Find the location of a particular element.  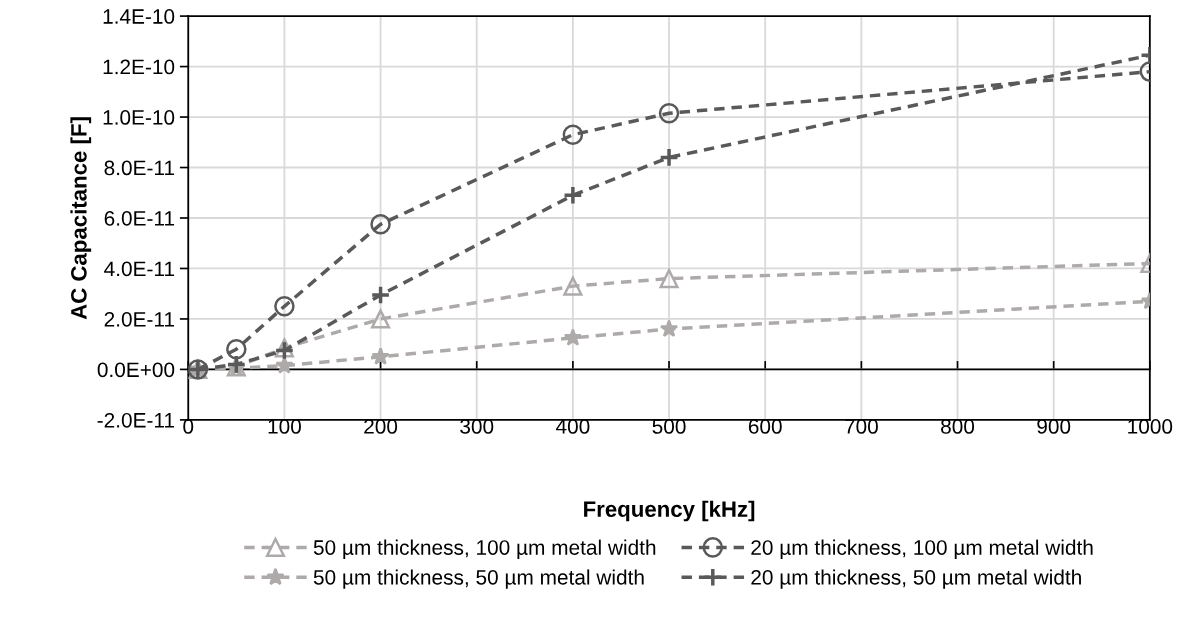

y-tick-label: 4.0E-11 is located at coordinates (139, 269).